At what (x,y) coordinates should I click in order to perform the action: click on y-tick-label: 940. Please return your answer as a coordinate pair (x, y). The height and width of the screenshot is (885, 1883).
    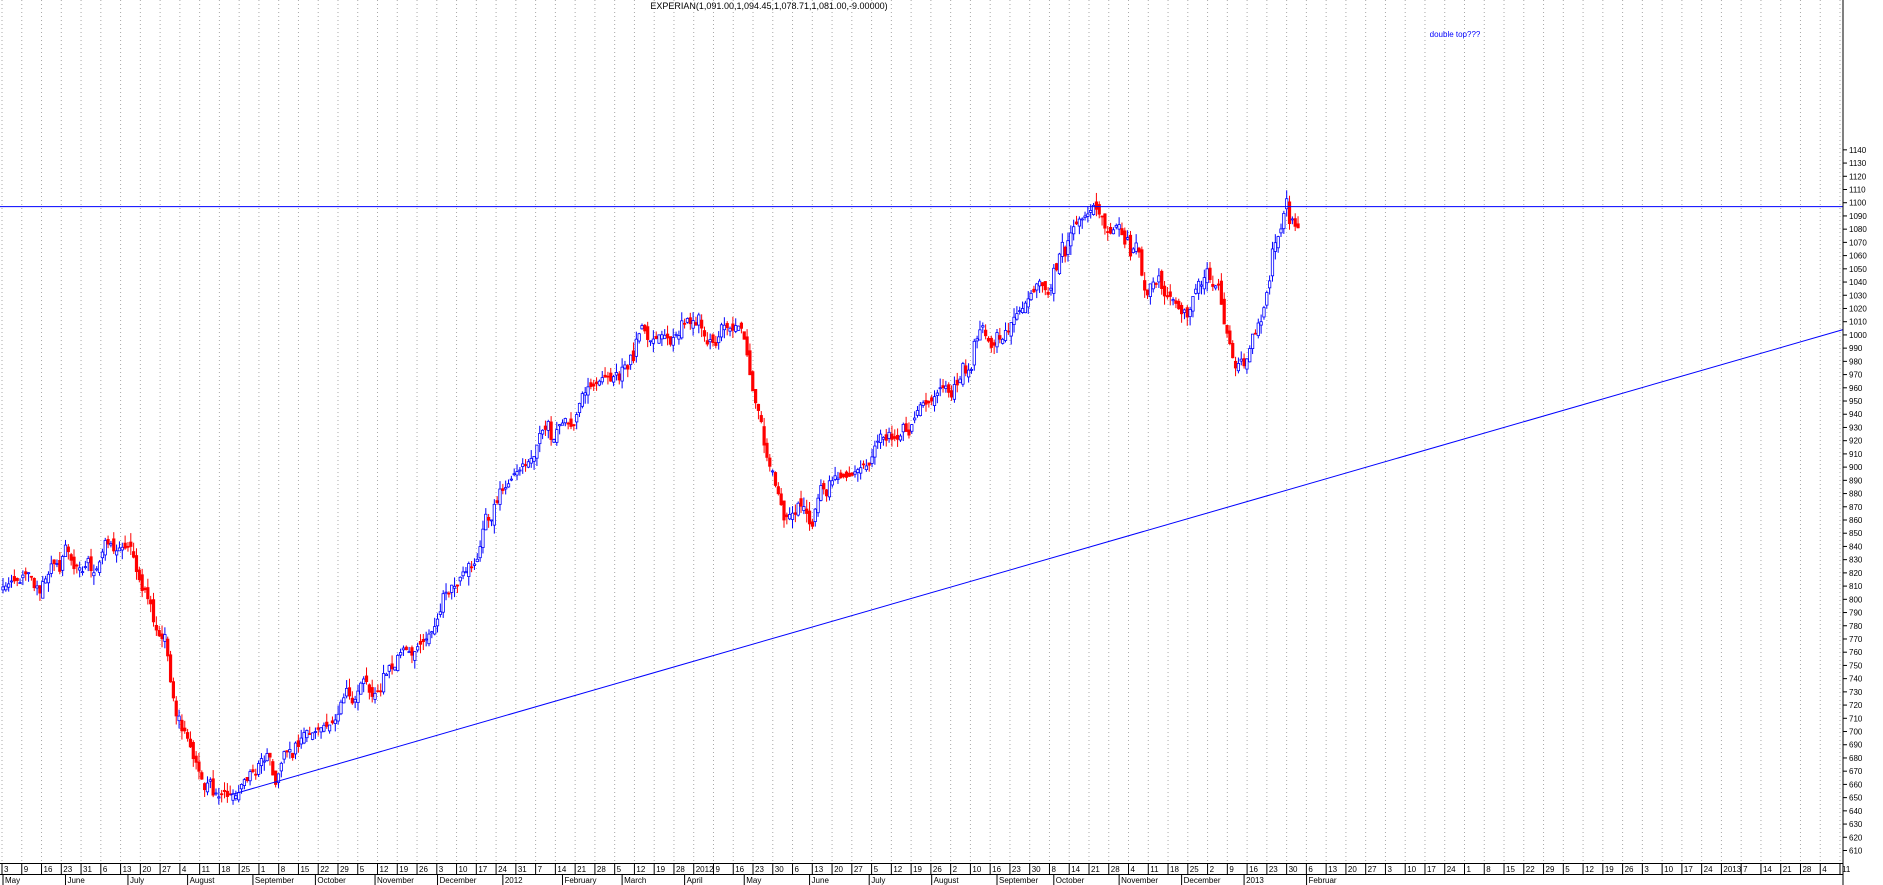
    Looking at the image, I should click on (1856, 414).